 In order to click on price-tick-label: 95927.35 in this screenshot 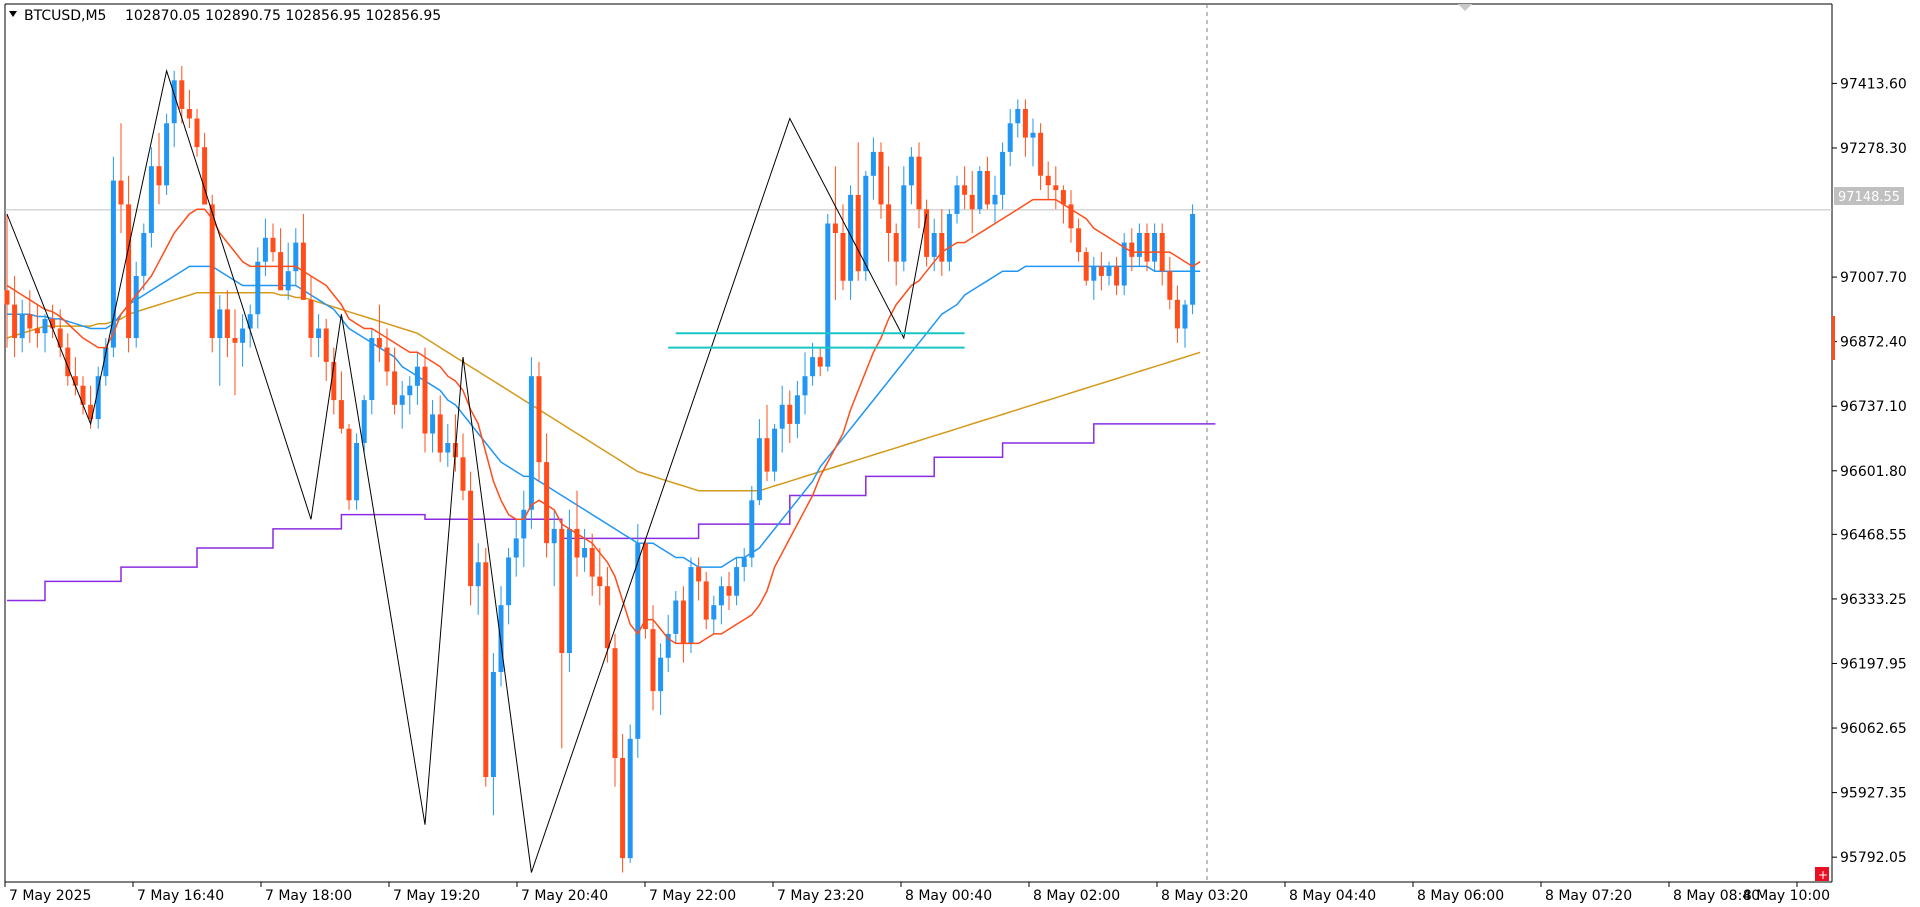, I will do `click(1873, 794)`.